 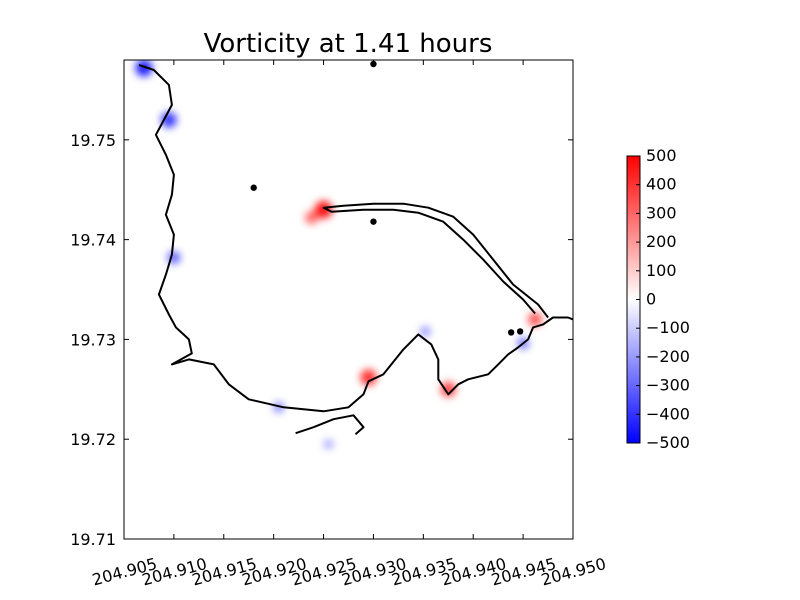 I want to click on y-tick-label: 19.71, so click(x=93, y=539).